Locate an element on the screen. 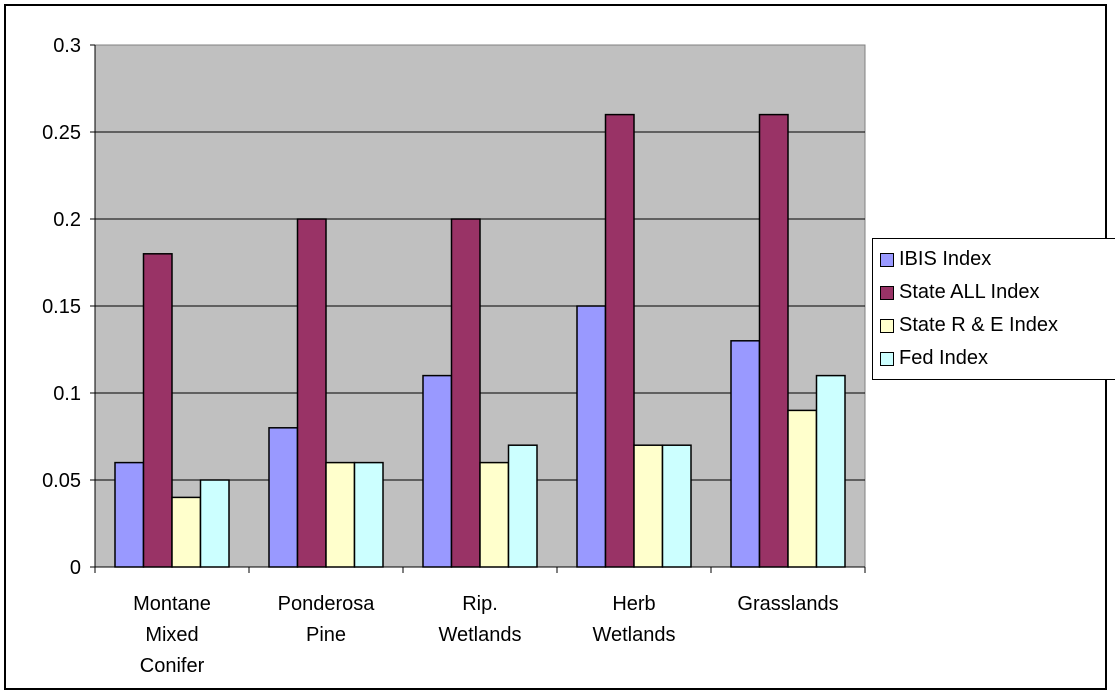 The width and height of the screenshot is (1115, 696). x-tick-label: Rip. Wetlands is located at coordinates (479, 619).